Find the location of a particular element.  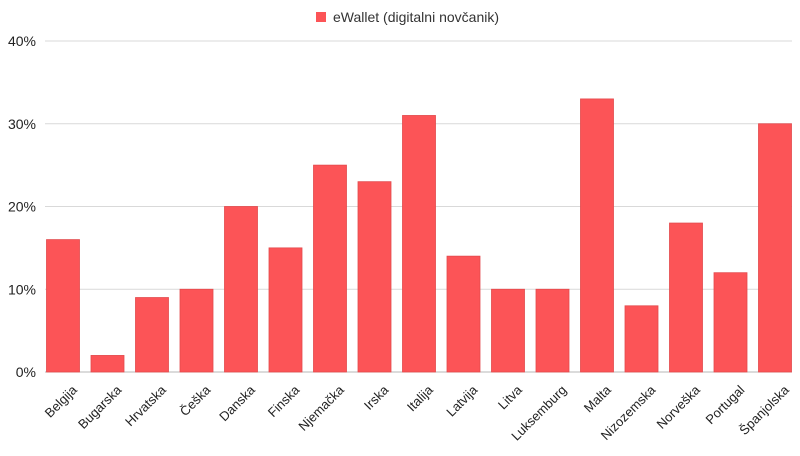

bar-litva is located at coordinates (508, 330).